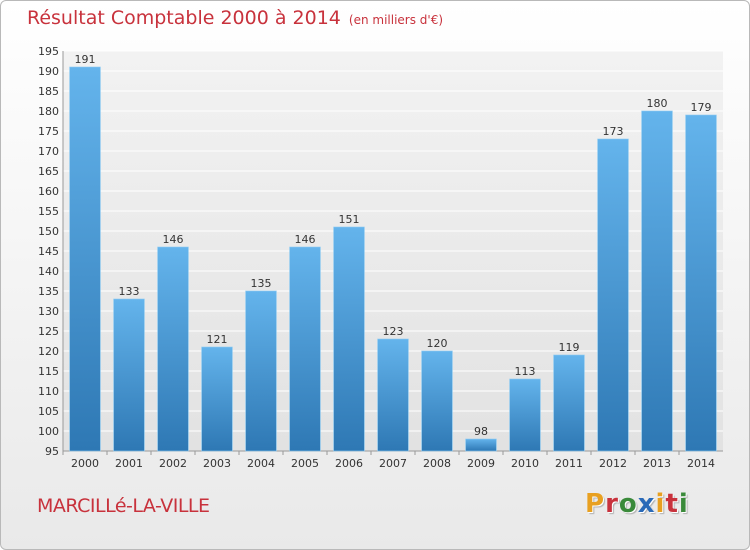 This screenshot has height=550, width=750. Describe the element at coordinates (595, 504) in the screenshot. I see `brand-letter: P` at that location.